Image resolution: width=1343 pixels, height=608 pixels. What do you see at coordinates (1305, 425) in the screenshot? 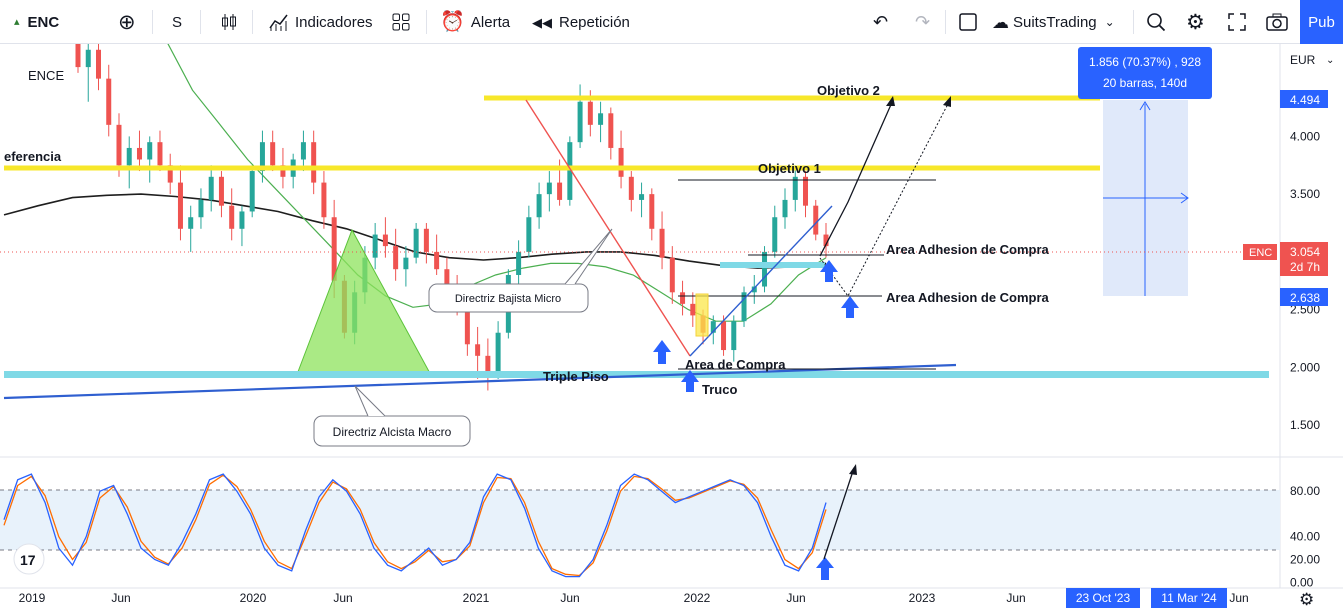
I see `price-tick-label: 1.500` at bounding box center [1305, 425].